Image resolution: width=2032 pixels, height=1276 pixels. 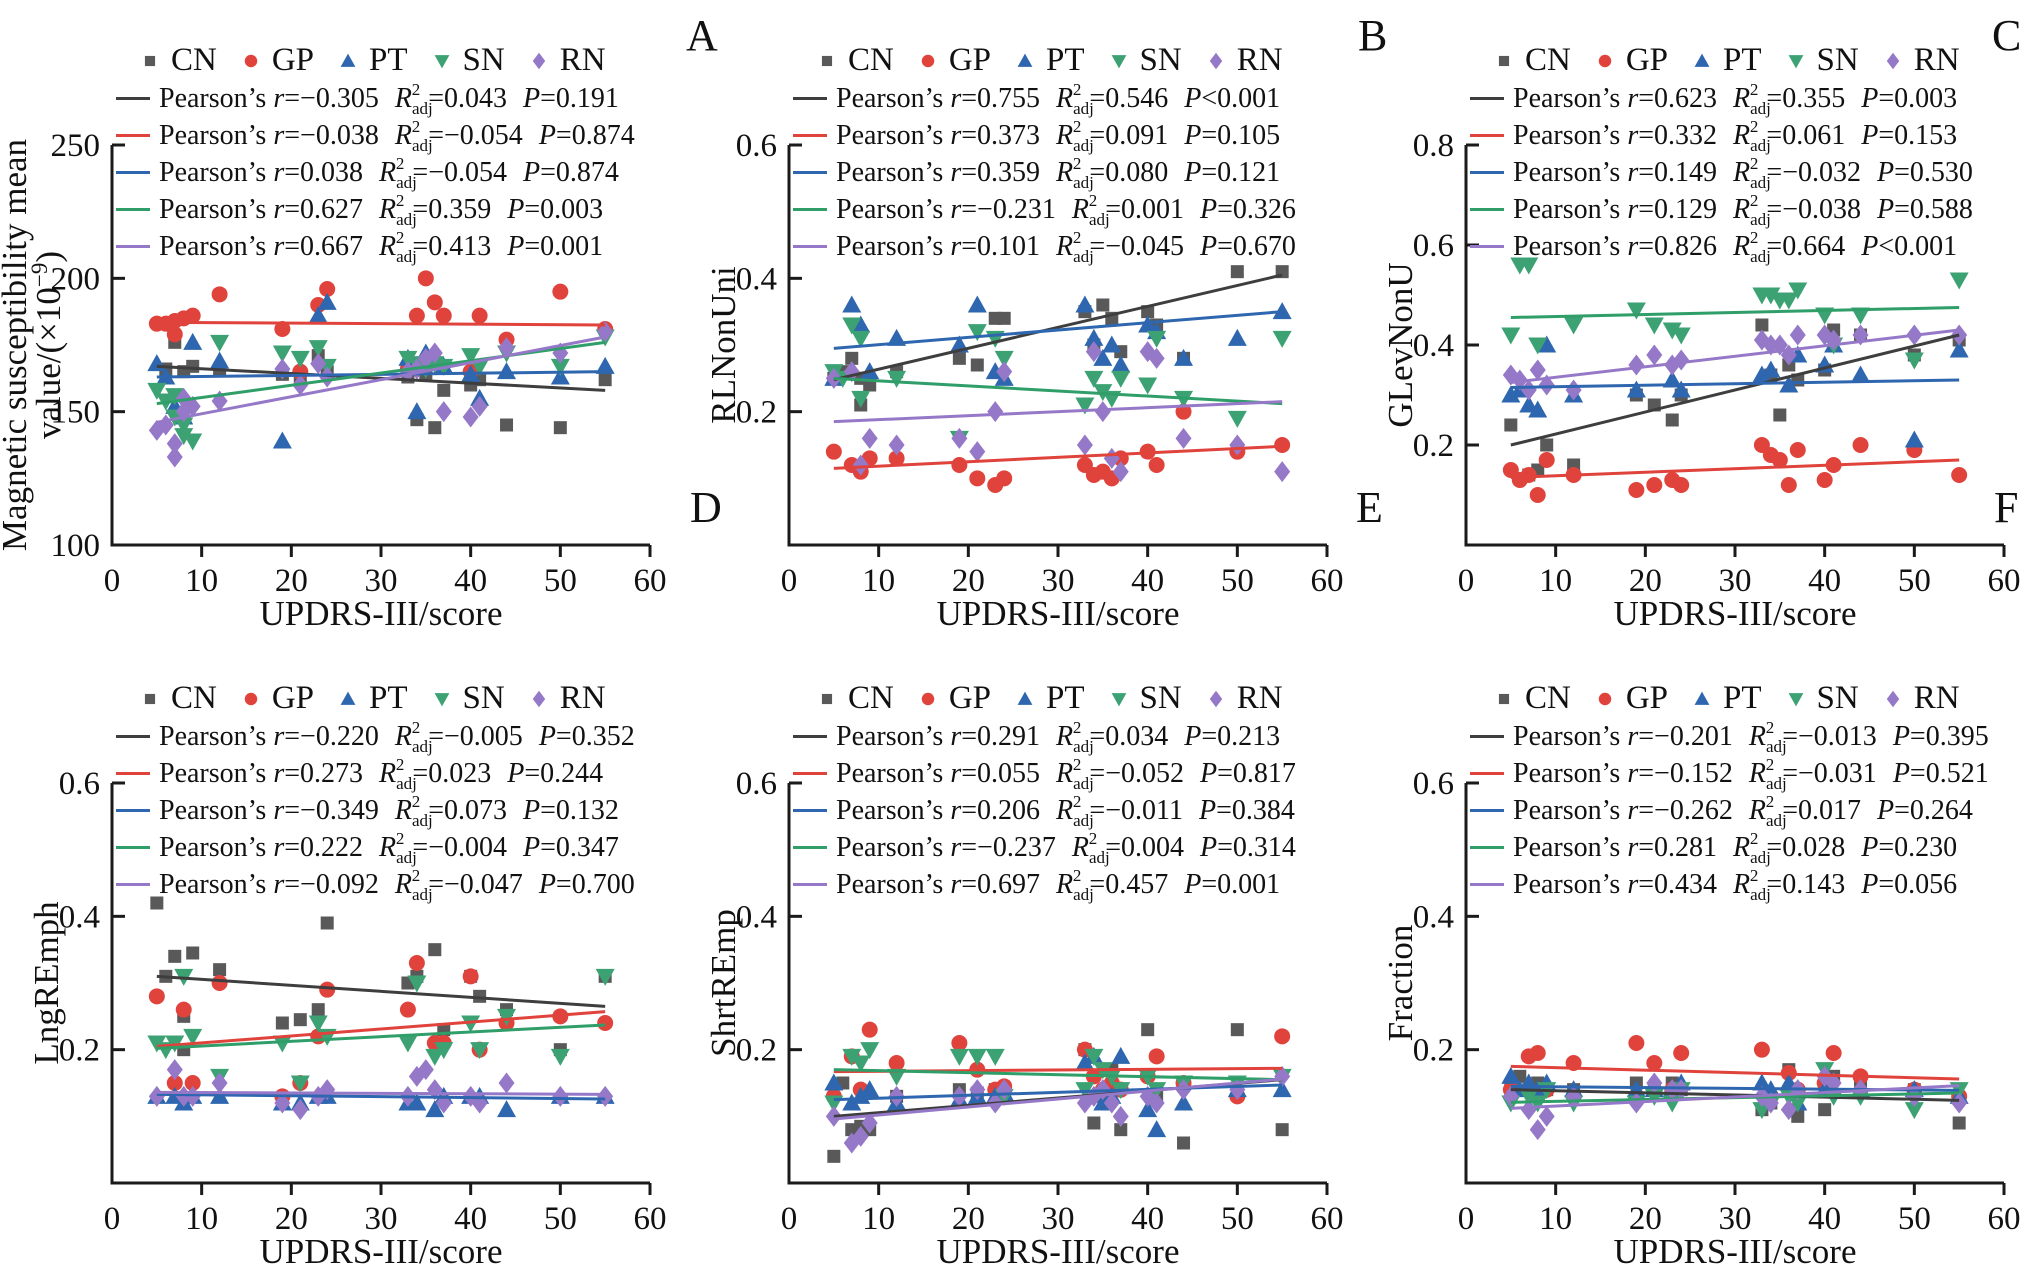 What do you see at coordinates (1066, 773) in the screenshot?
I see `stat-text: Pearson’s r=0.055 Radj2 =−0.052 P=0.817` at bounding box center [1066, 773].